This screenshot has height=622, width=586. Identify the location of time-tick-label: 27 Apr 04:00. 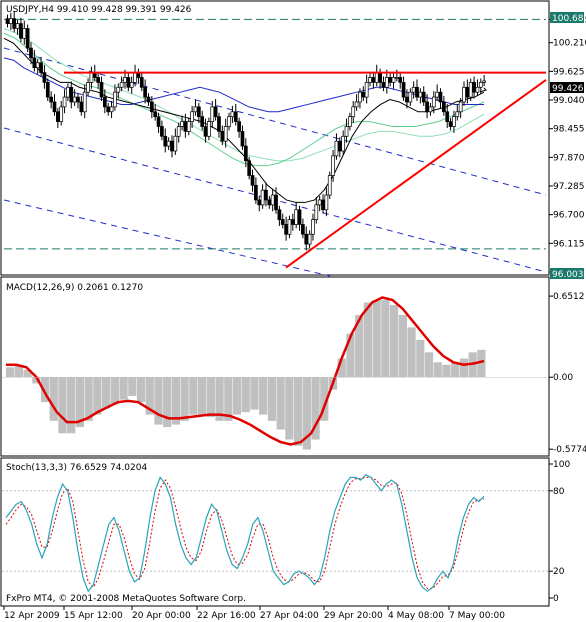
(289, 616).